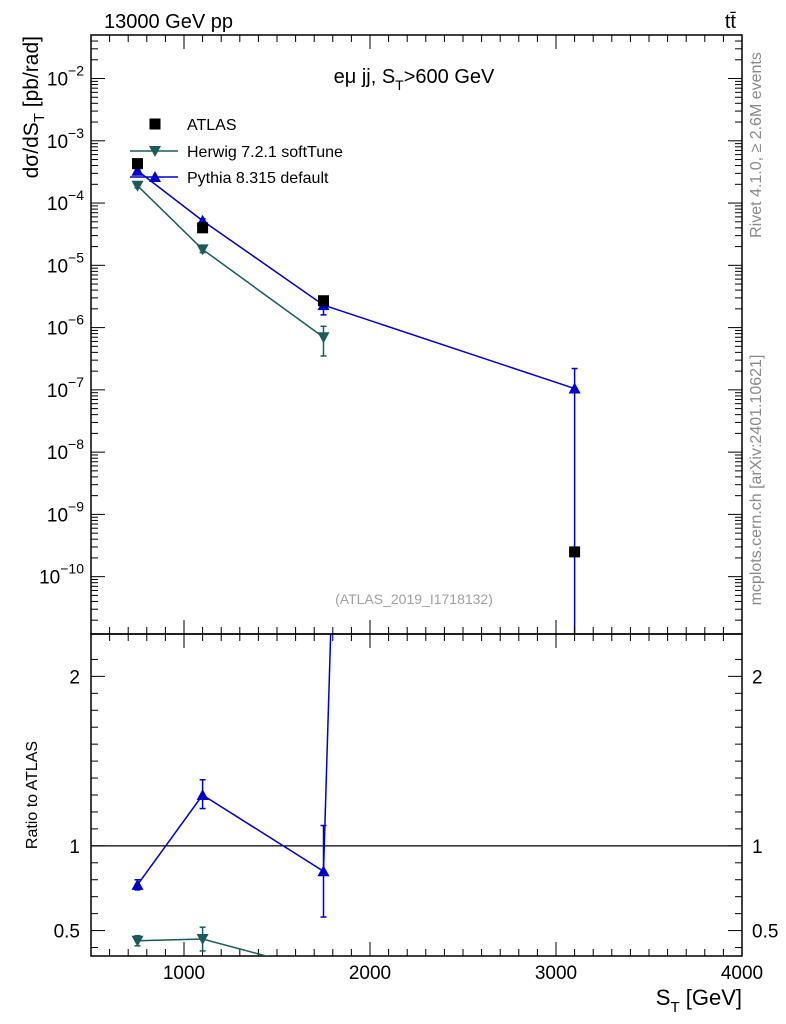 The height and width of the screenshot is (1024, 786). Describe the element at coordinates (757, 677) in the screenshot. I see `ratio-y-tick-label-right: 2` at that location.